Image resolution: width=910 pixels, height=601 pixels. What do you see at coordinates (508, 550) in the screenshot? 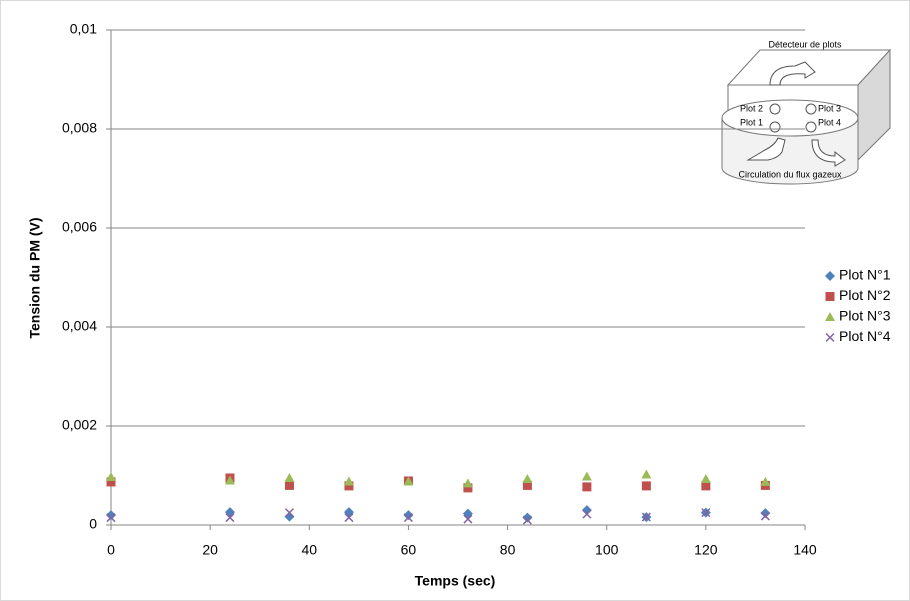
I see `x-tick-label: 80` at bounding box center [508, 550].